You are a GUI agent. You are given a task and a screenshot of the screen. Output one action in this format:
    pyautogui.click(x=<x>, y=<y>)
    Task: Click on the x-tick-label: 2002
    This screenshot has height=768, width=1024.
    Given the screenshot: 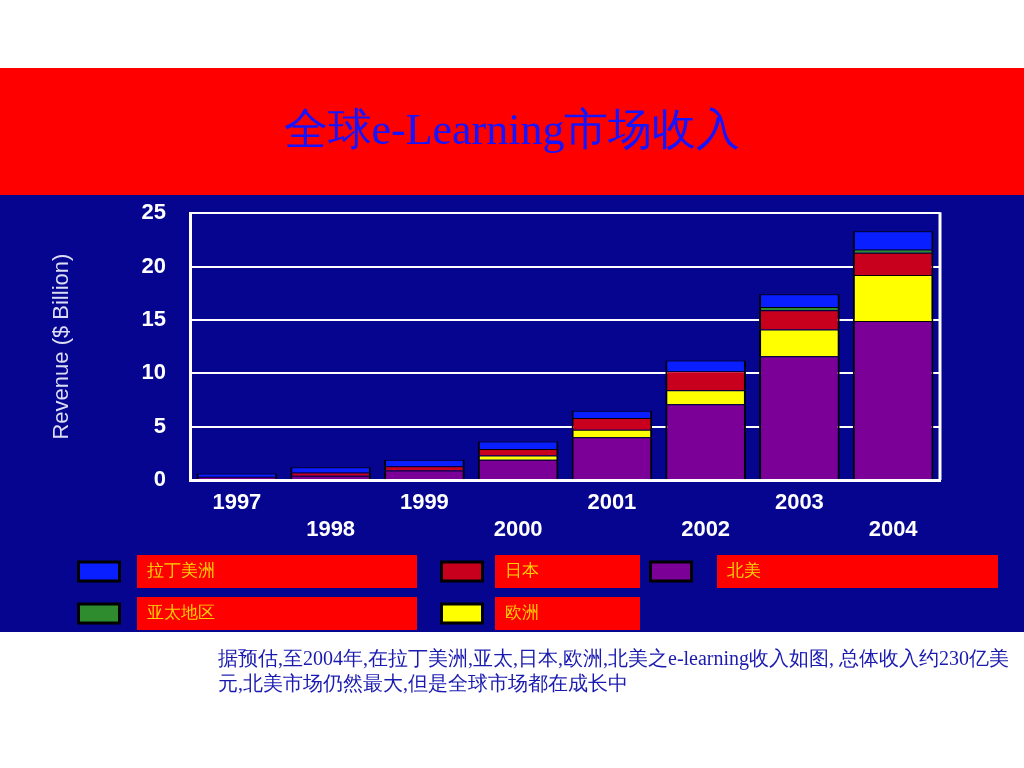 What is the action you would take?
    pyautogui.click(x=706, y=528)
    